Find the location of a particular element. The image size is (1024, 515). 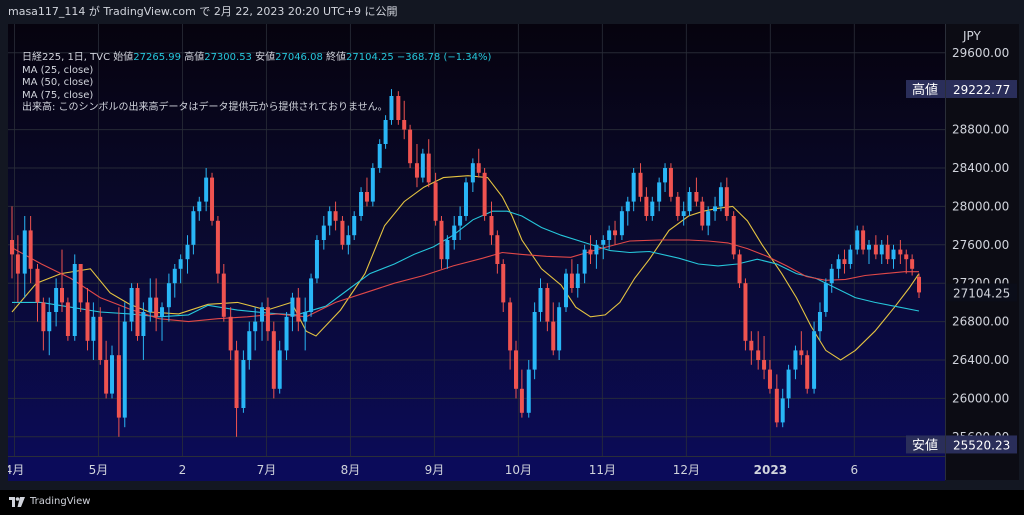

badge-value: 27104.25 is located at coordinates (981, 293).